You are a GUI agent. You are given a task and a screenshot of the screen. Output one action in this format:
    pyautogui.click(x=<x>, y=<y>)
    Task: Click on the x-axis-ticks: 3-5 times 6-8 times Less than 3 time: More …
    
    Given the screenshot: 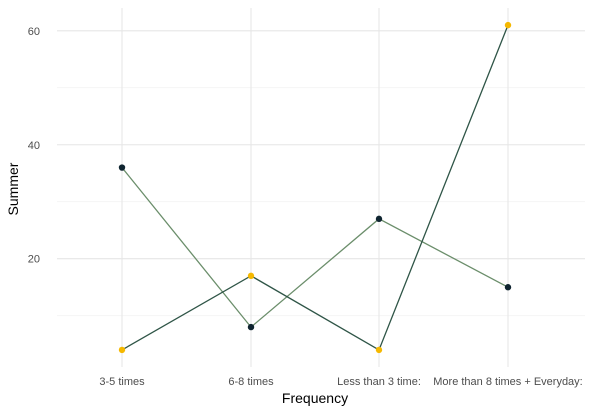 What is the action you would take?
    pyautogui.click(x=340, y=382)
    